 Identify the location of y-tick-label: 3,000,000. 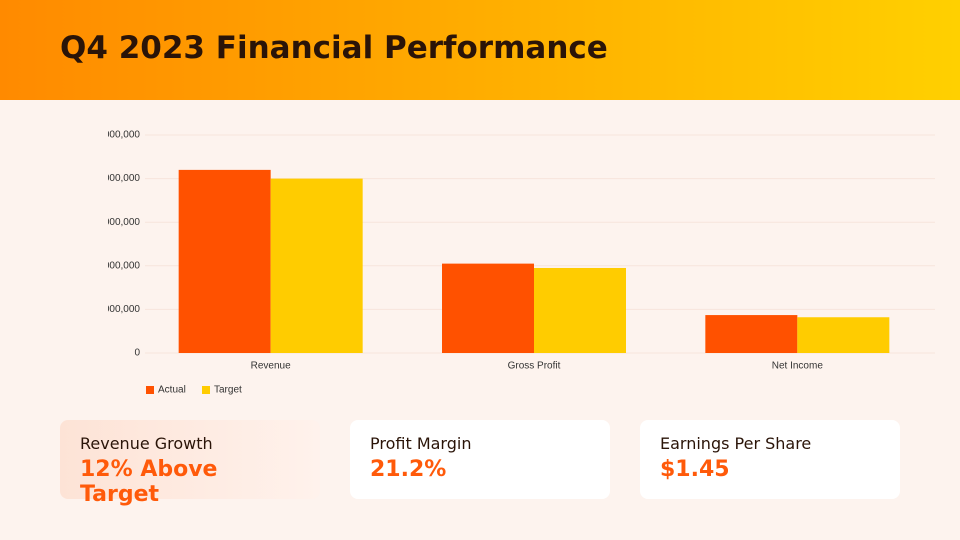
(118, 222).